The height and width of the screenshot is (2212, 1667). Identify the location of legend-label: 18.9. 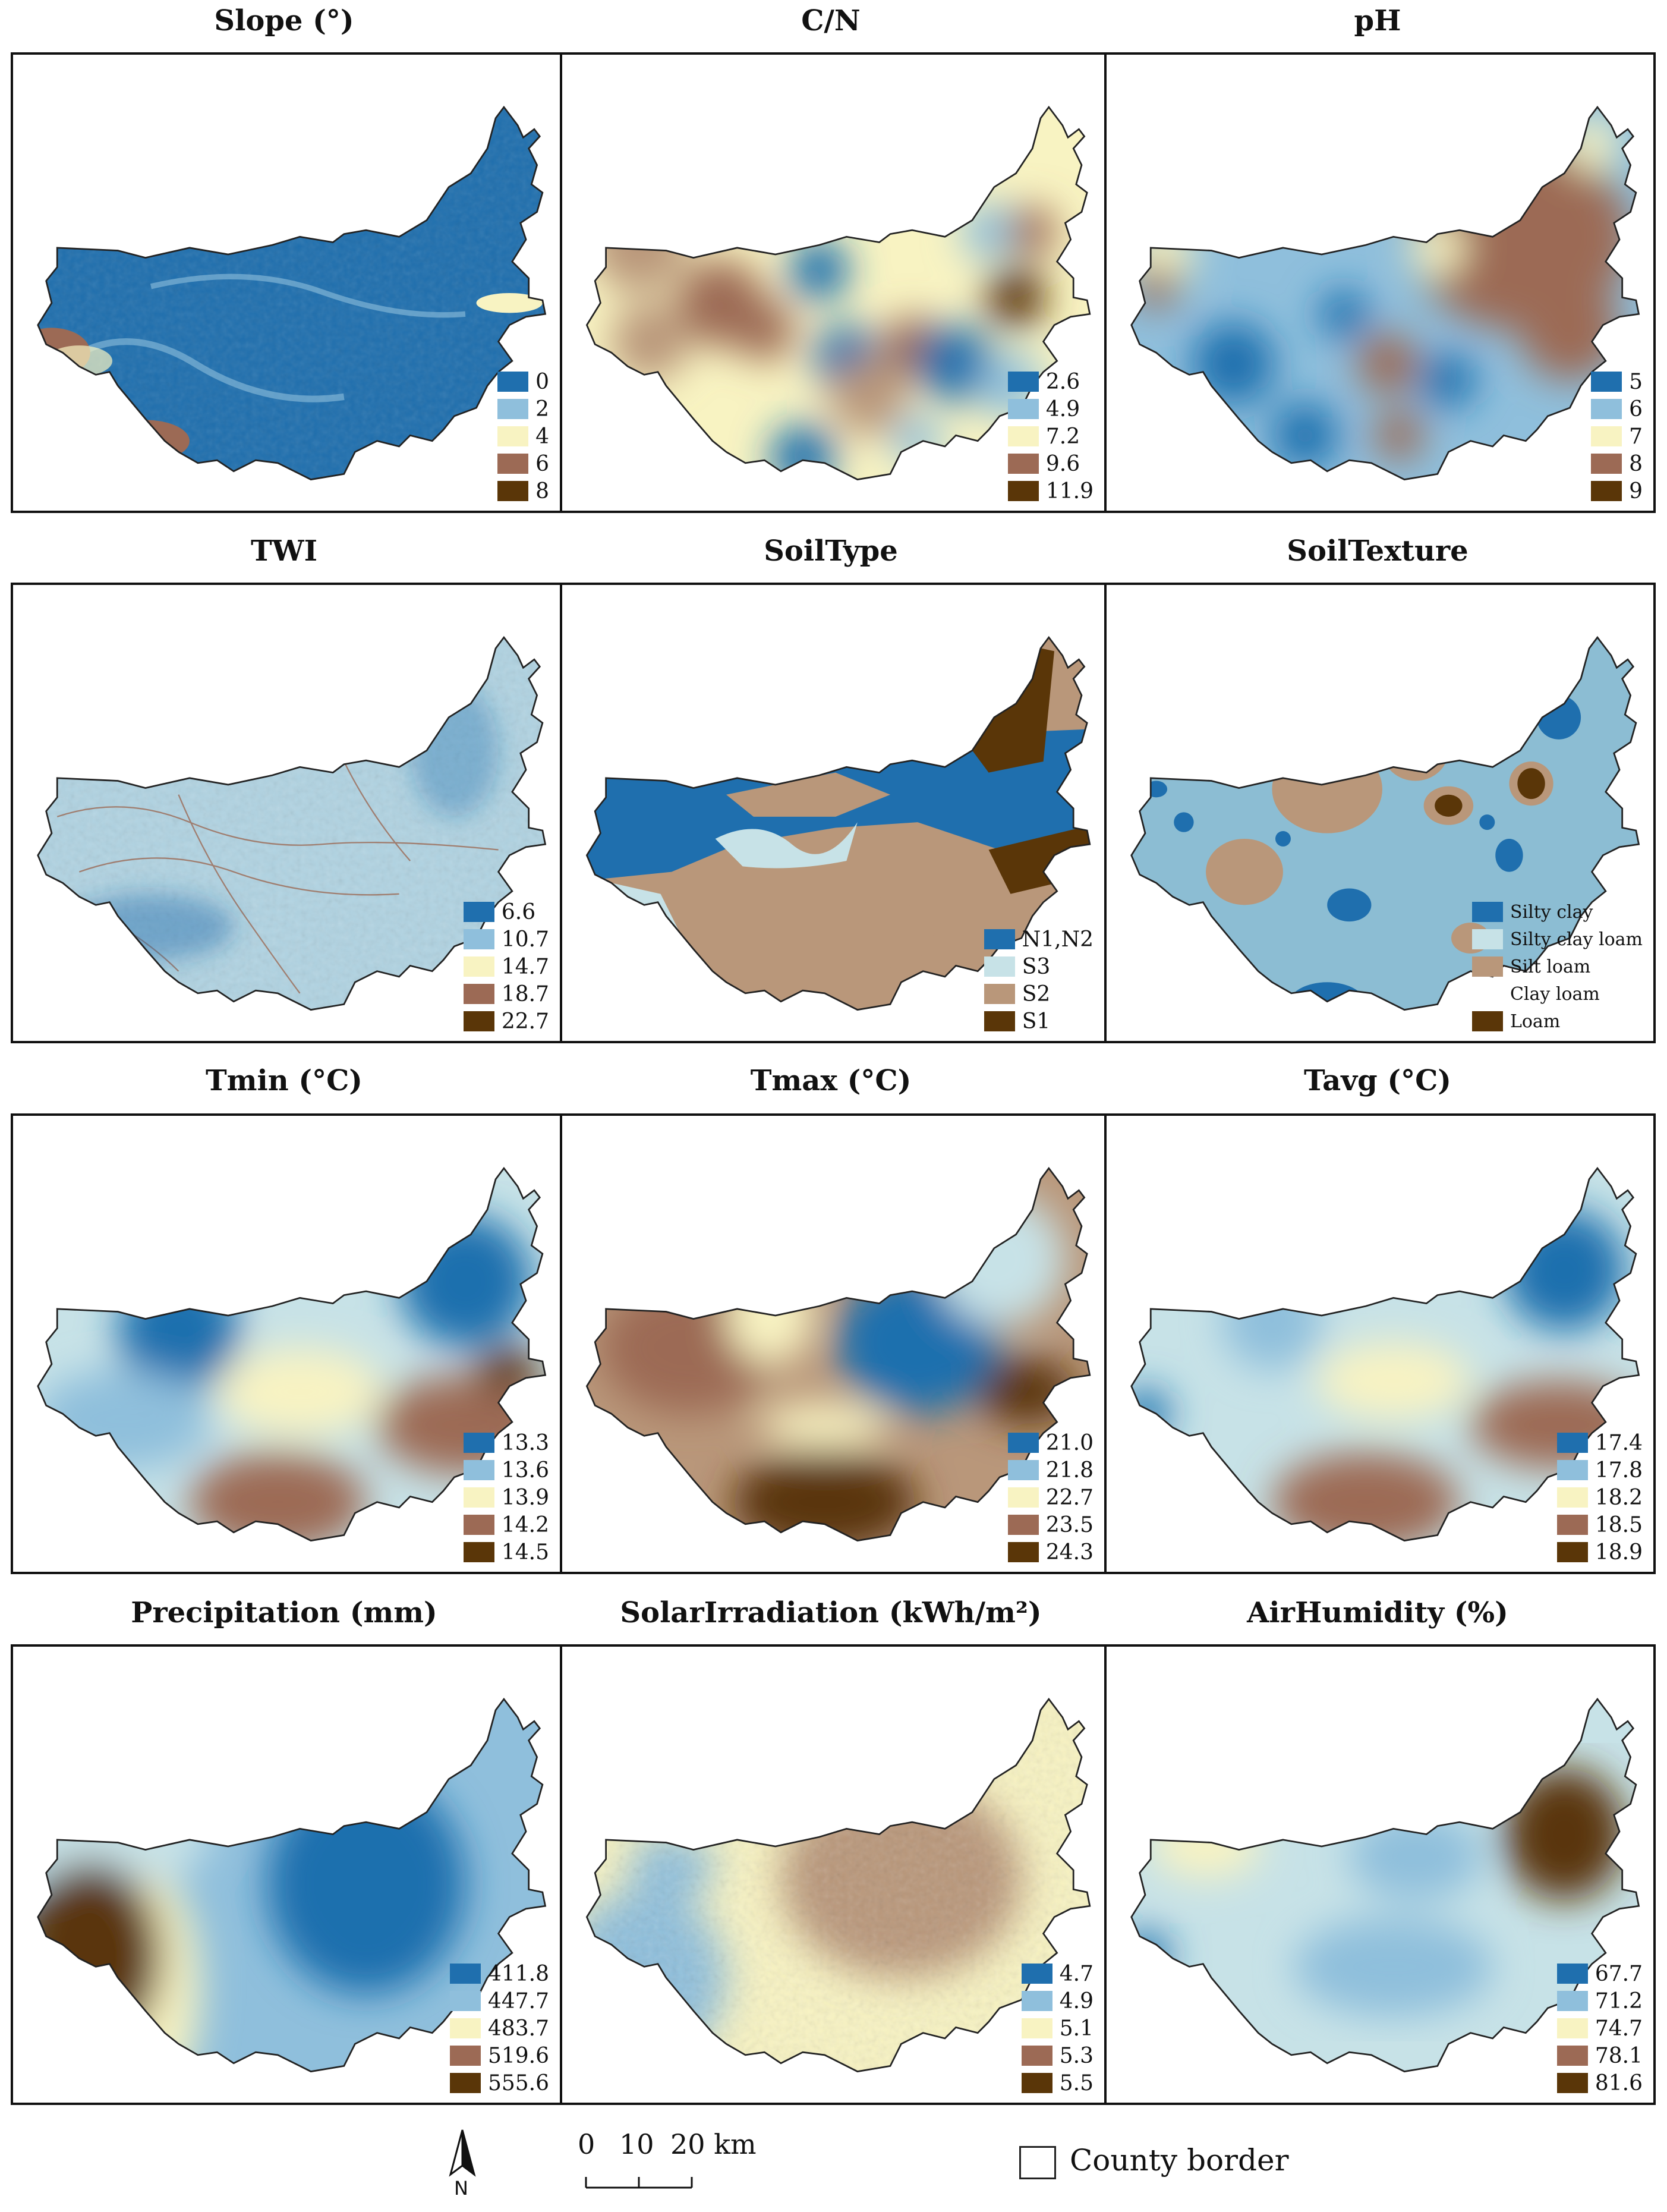
(1618, 1553).